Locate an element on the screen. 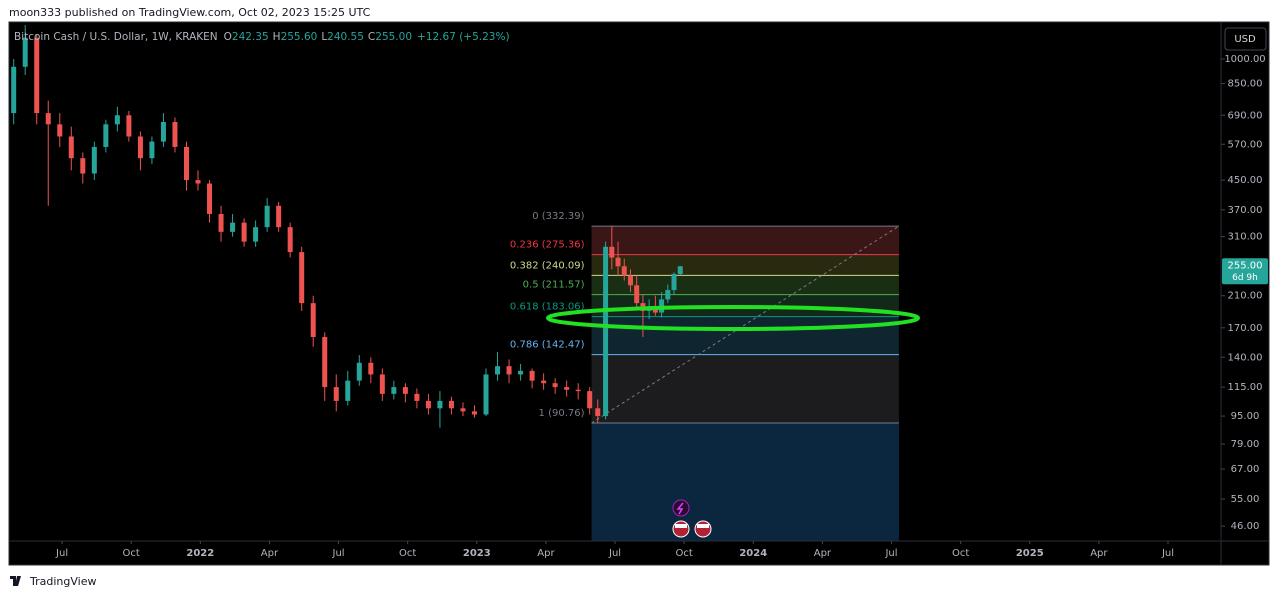 This screenshot has width=1280, height=597. fib-label: 0.786 (142.47) is located at coordinates (547, 345).